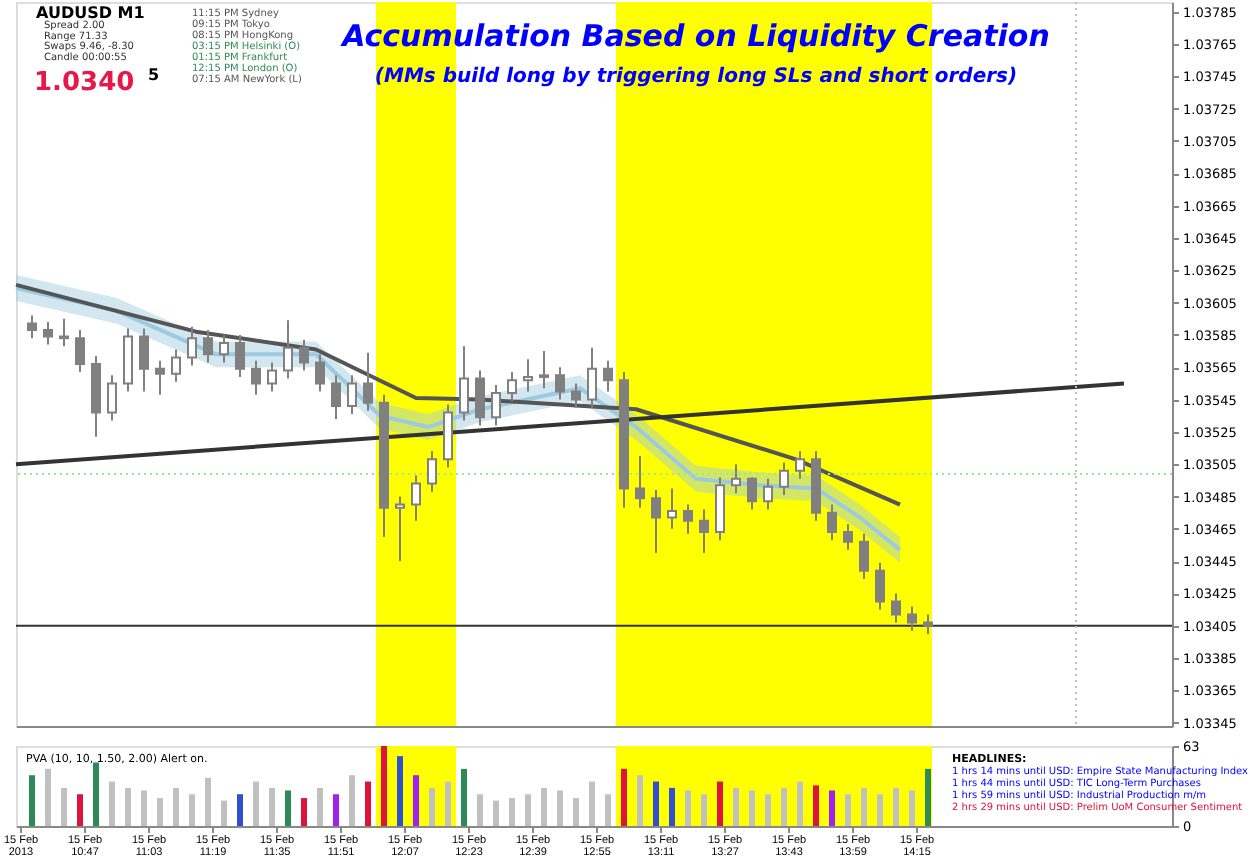  Describe the element at coordinates (84, 83) in the screenshot. I see `annotation: 1.0340` at that location.